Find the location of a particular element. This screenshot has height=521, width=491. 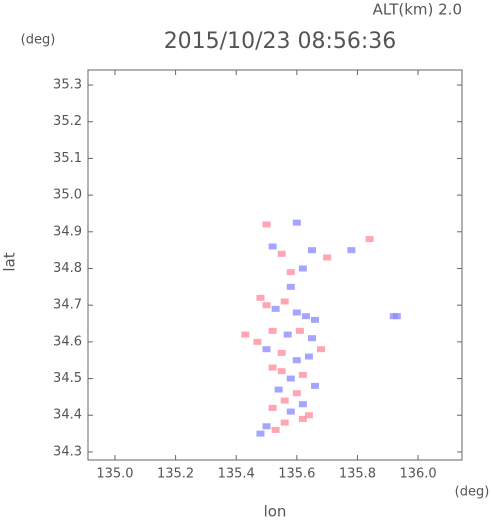

y-tick-label: 35.3 is located at coordinates (67, 85).